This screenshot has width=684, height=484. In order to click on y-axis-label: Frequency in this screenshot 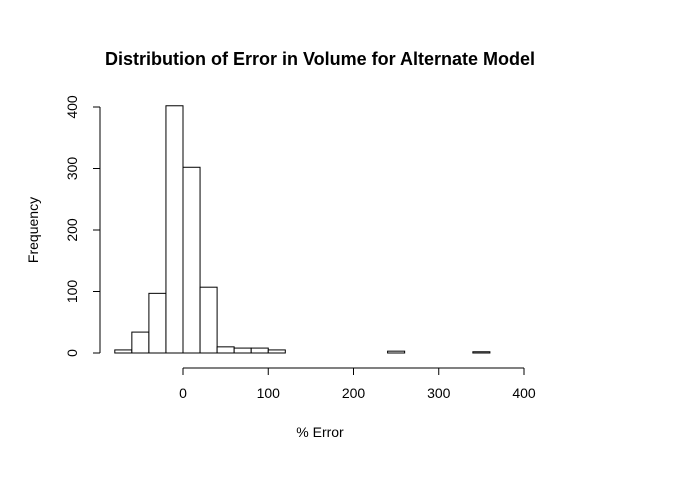, I will do `click(33, 230)`.